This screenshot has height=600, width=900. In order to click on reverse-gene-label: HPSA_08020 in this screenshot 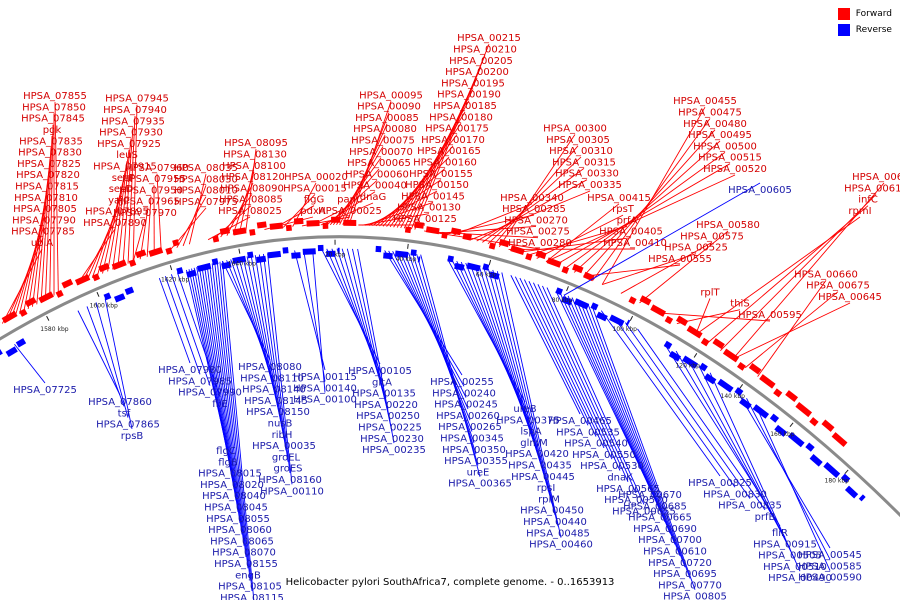, I will do `click(232, 485)`.